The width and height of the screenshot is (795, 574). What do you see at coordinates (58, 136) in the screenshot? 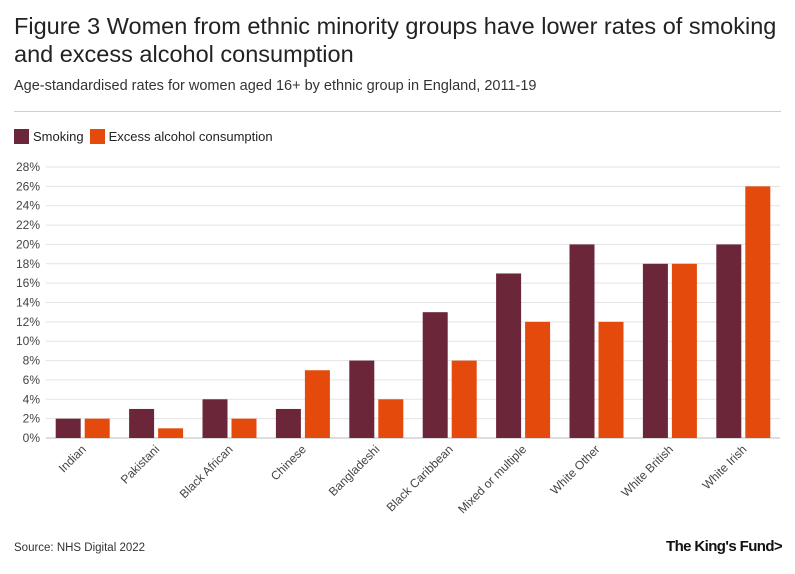
I see `legend-label-smoking: Smoking` at bounding box center [58, 136].